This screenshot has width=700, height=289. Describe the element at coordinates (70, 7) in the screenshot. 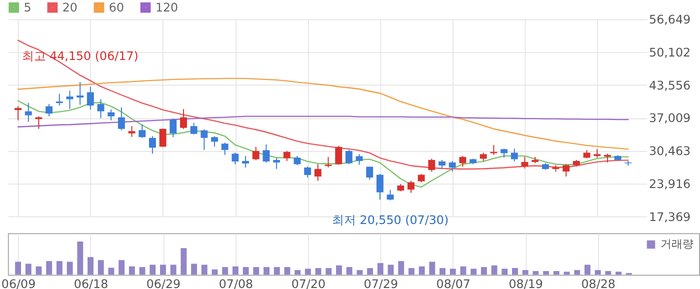

I see `legend-label: 20` at that location.